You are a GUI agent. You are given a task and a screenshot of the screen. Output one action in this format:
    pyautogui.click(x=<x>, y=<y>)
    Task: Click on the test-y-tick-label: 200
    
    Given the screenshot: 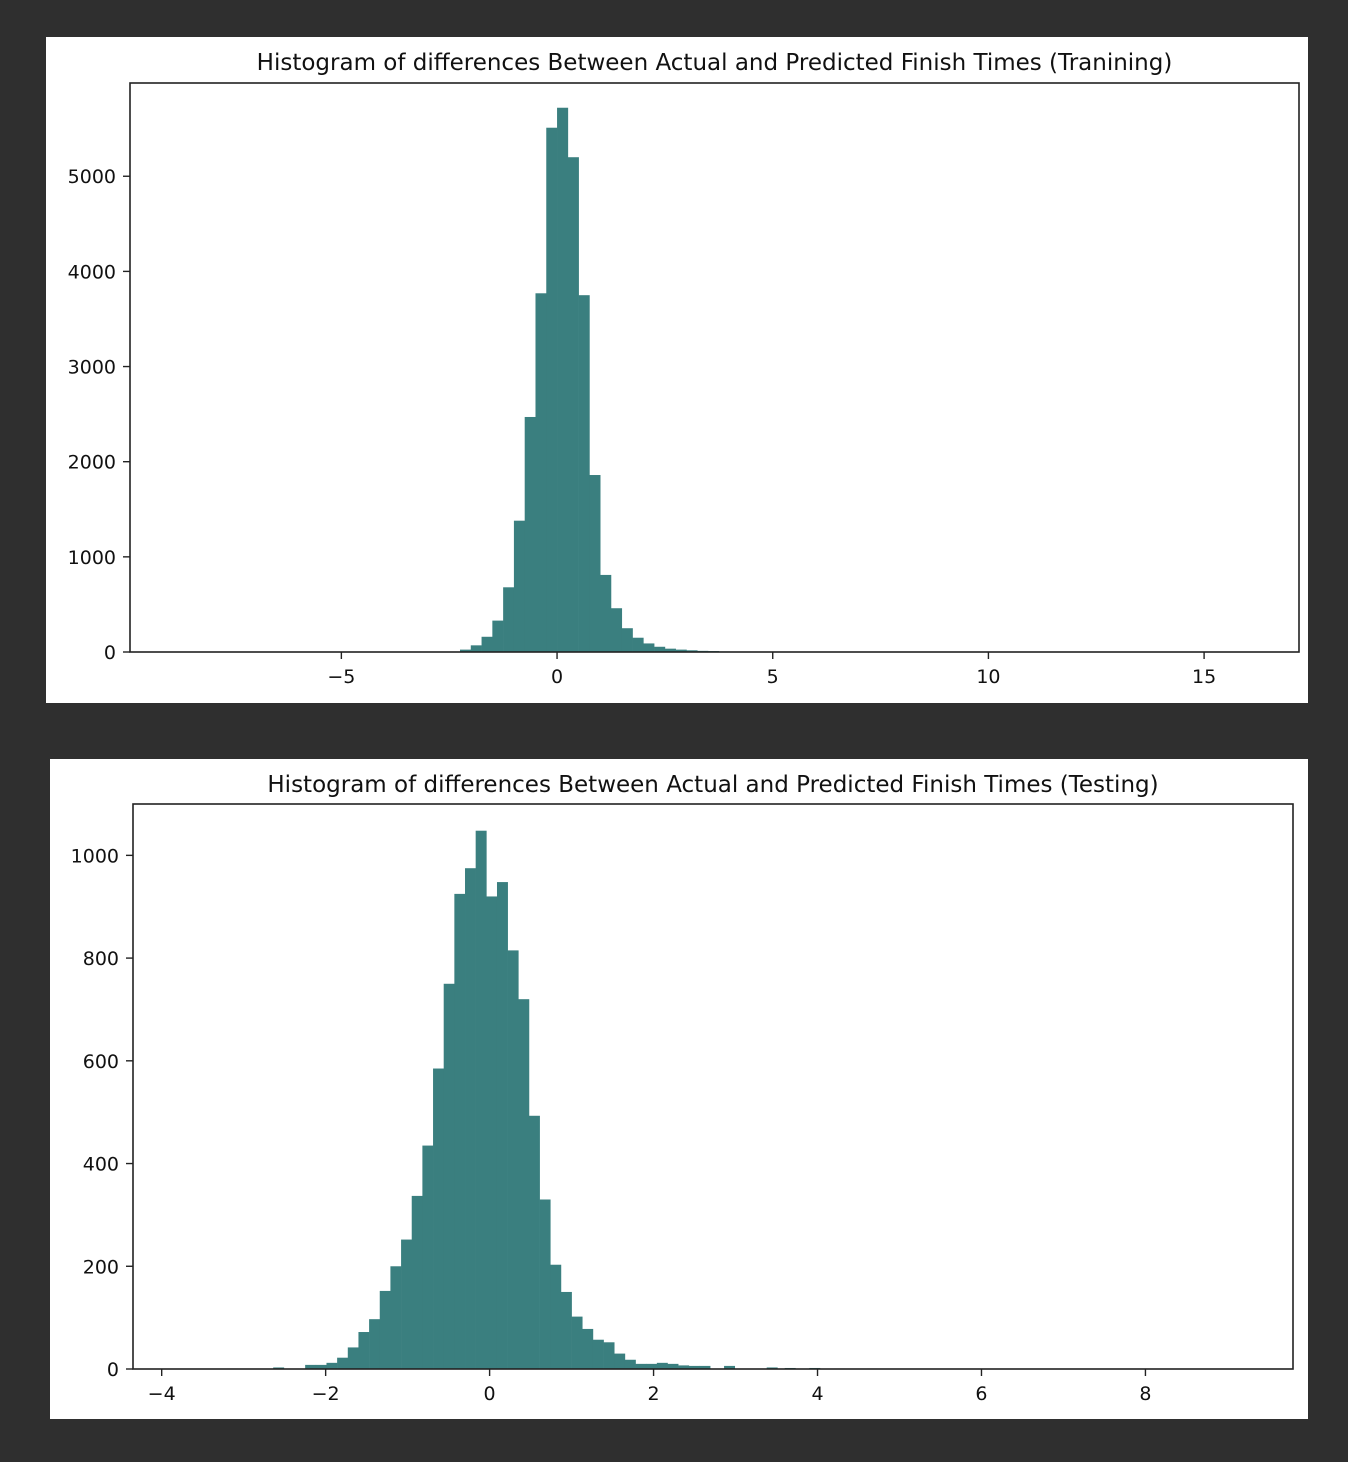 What is the action you would take?
    pyautogui.click(x=101, y=1267)
    